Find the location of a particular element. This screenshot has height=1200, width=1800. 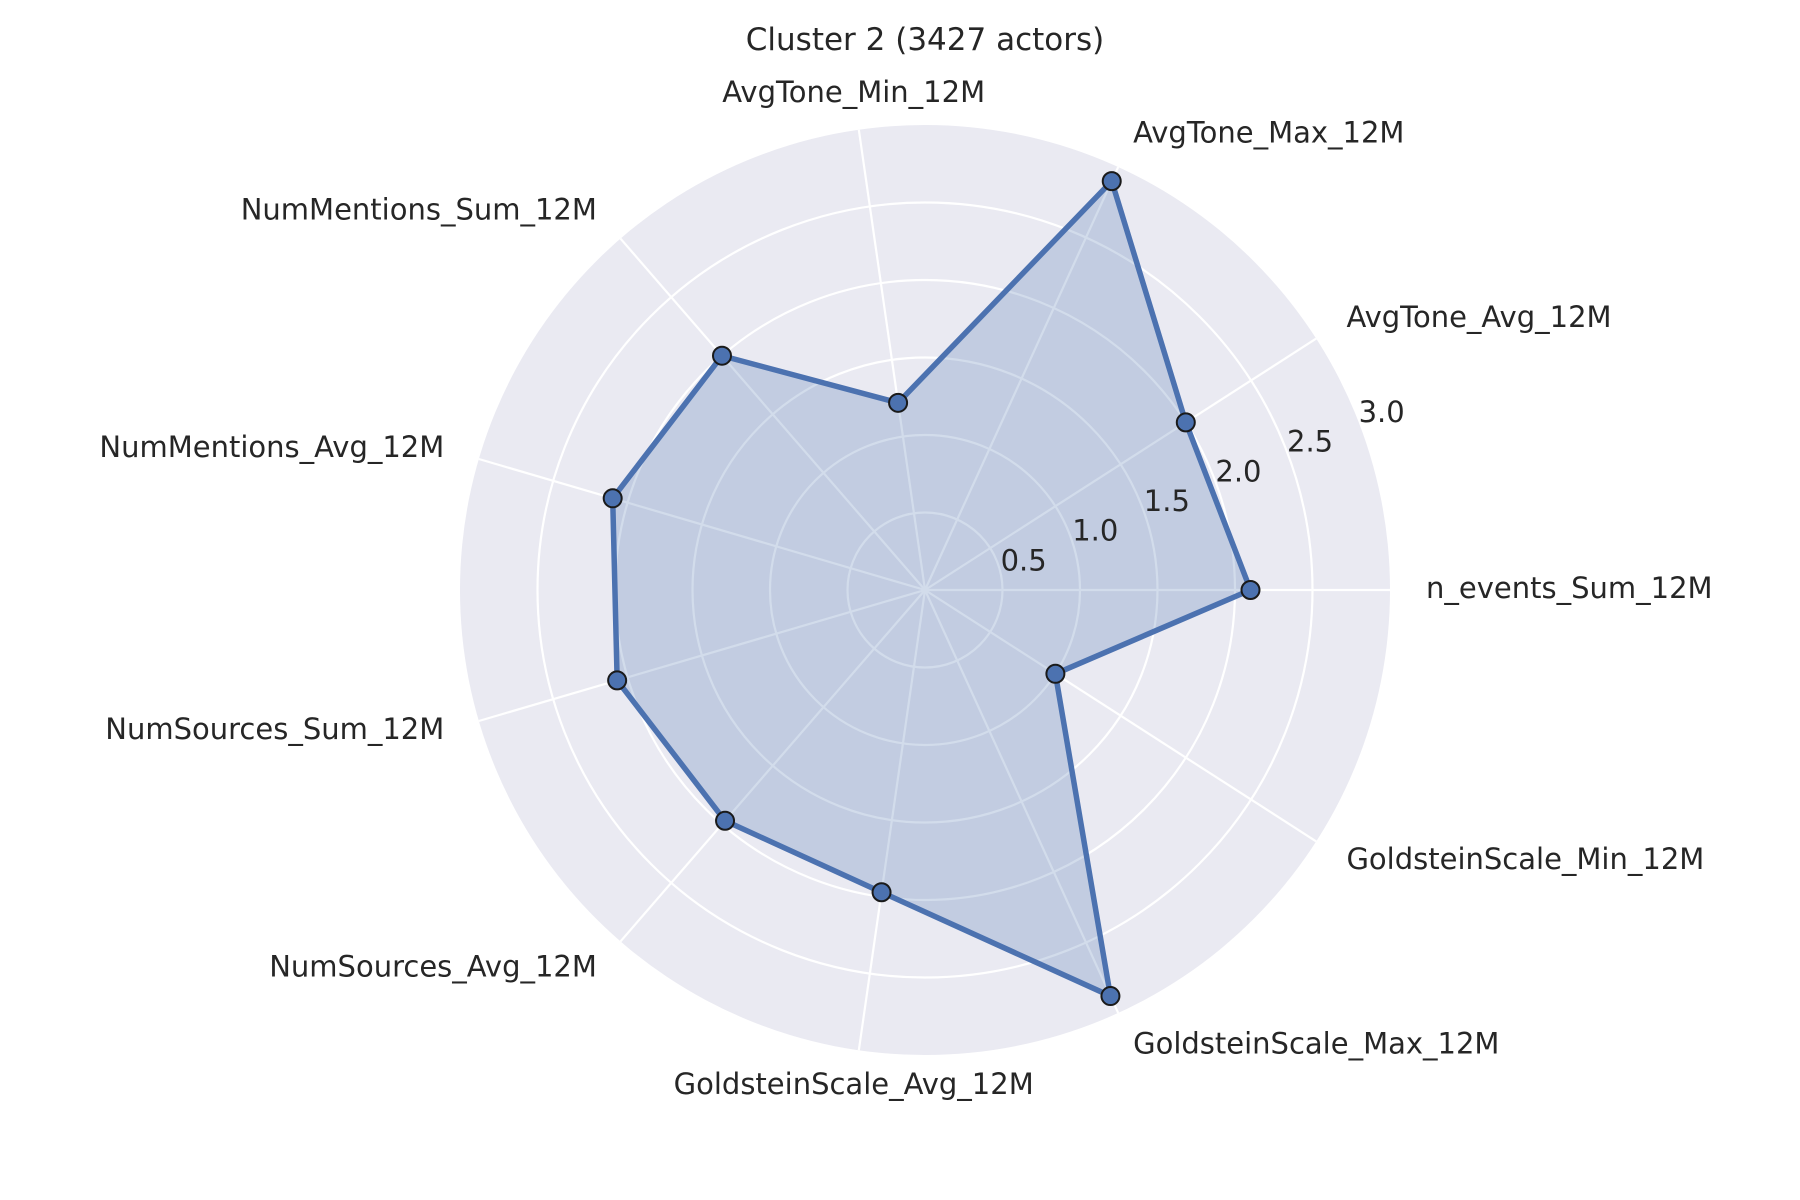

radial-tick-label: 2.5 is located at coordinates (1310, 442).